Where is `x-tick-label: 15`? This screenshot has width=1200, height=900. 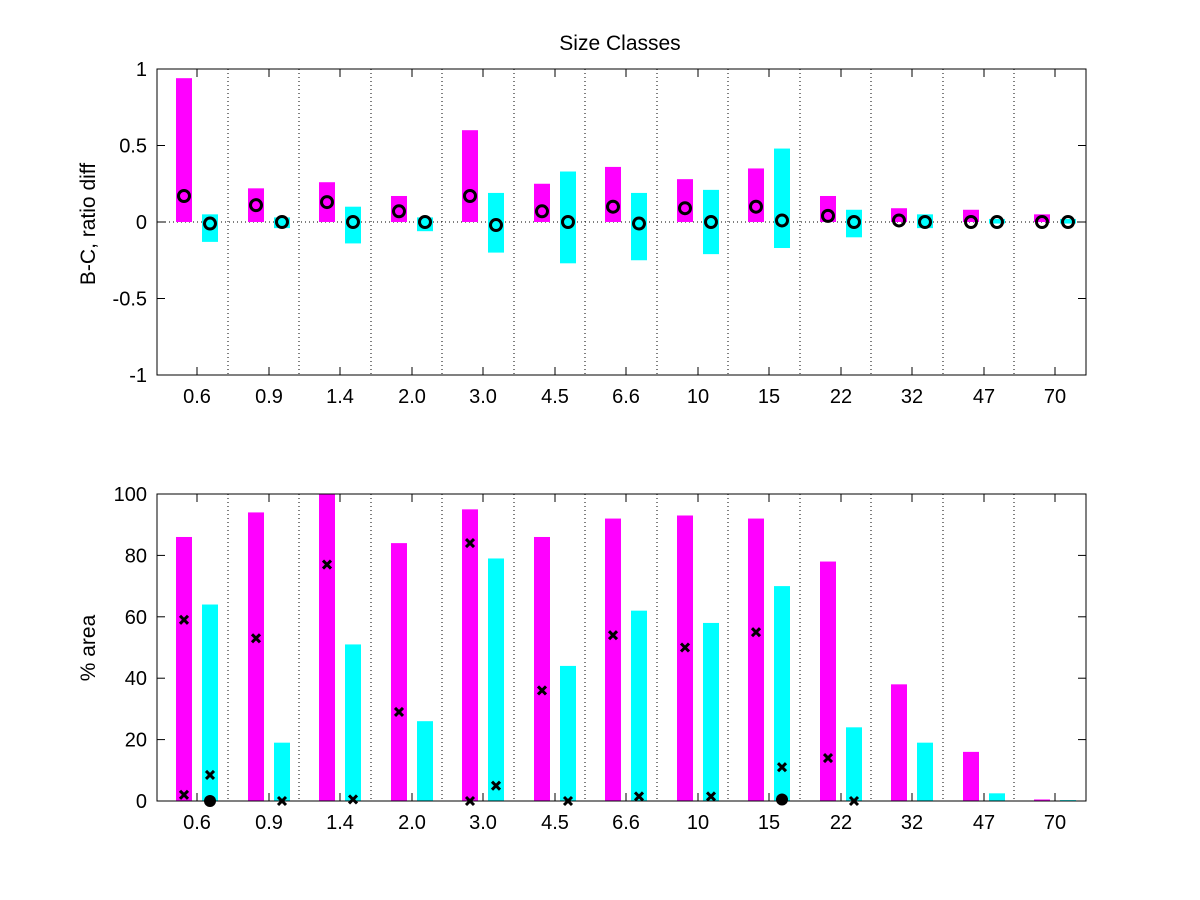 x-tick-label: 15 is located at coordinates (769, 823).